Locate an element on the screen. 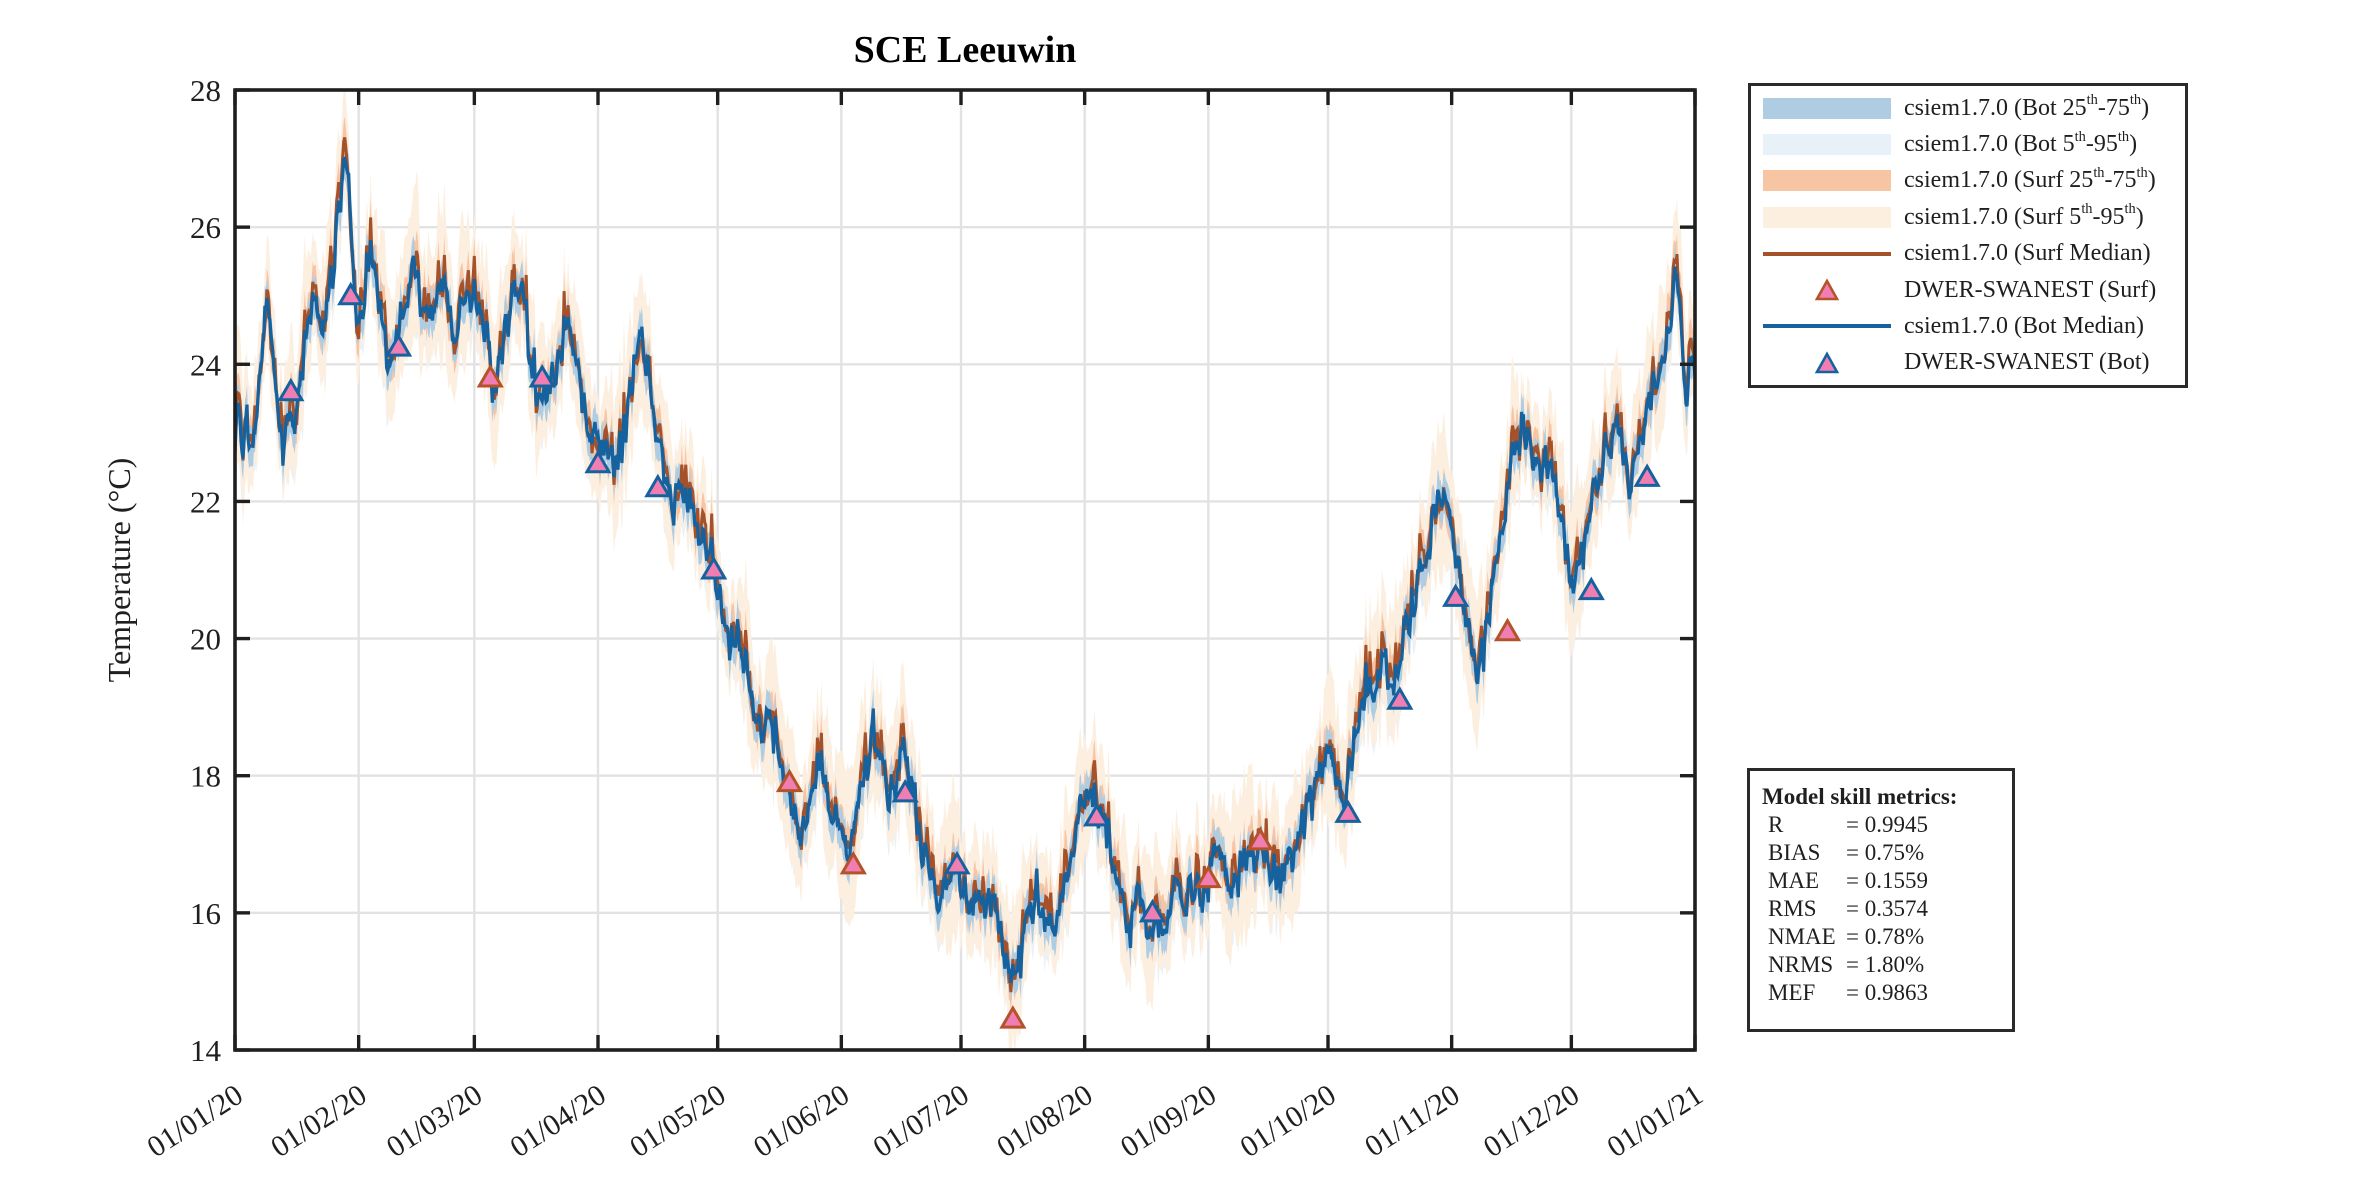 This screenshot has height=1181, width=2362. y-tick-label: 16 is located at coordinates (205, 913).